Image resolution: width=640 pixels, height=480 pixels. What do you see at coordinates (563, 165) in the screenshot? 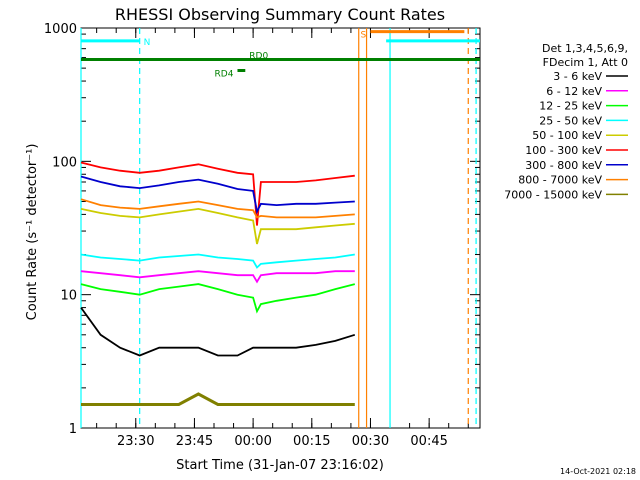
I see `legend-entry: 300 - 800 keV` at bounding box center [563, 165].